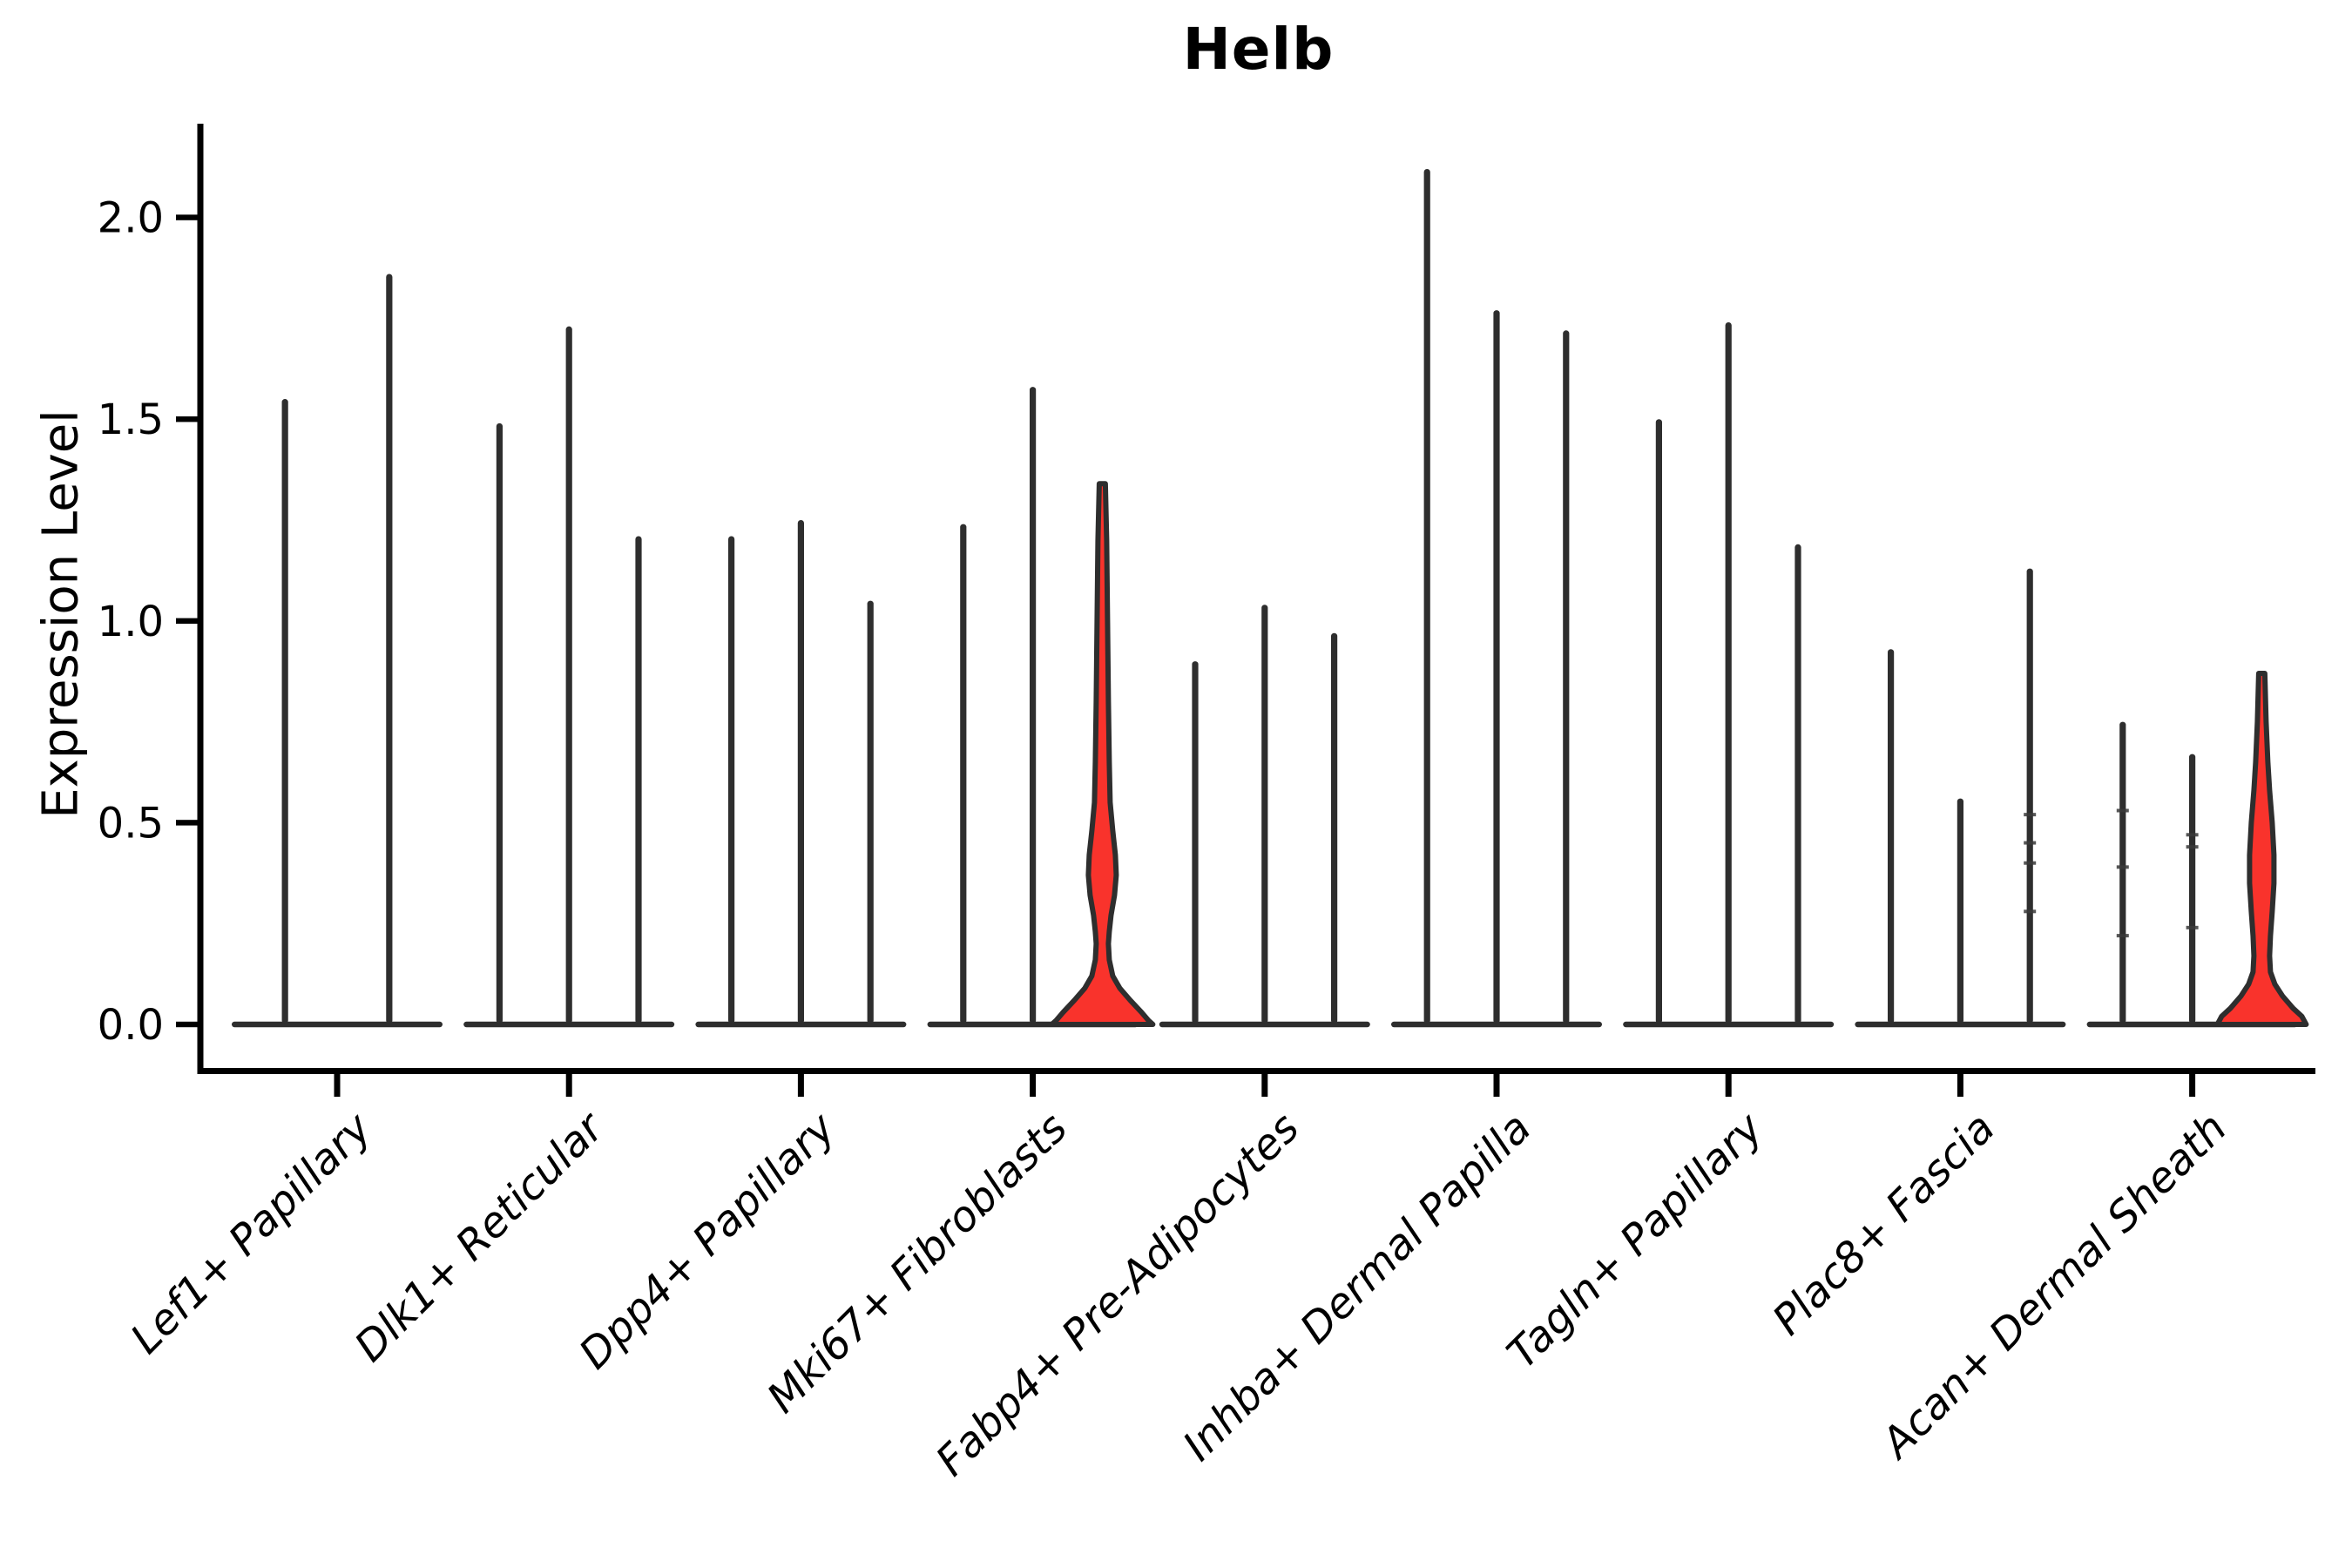 Image resolution: width=2352 pixels, height=1568 pixels. I want to click on y-tick-label: 2.0, so click(131, 218).